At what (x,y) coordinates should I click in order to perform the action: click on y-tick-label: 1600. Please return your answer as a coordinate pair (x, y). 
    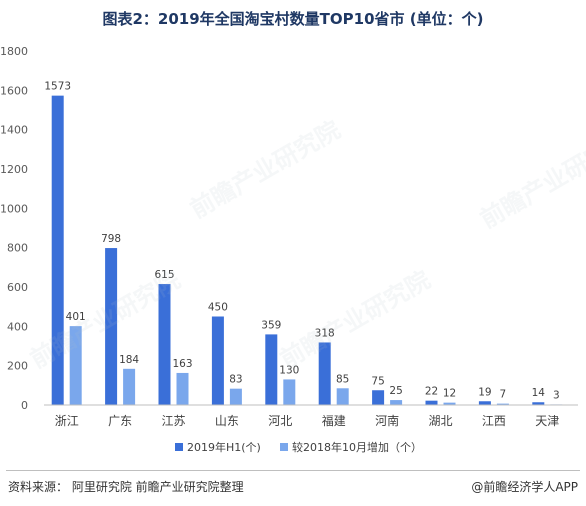
    Looking at the image, I should click on (14, 90).